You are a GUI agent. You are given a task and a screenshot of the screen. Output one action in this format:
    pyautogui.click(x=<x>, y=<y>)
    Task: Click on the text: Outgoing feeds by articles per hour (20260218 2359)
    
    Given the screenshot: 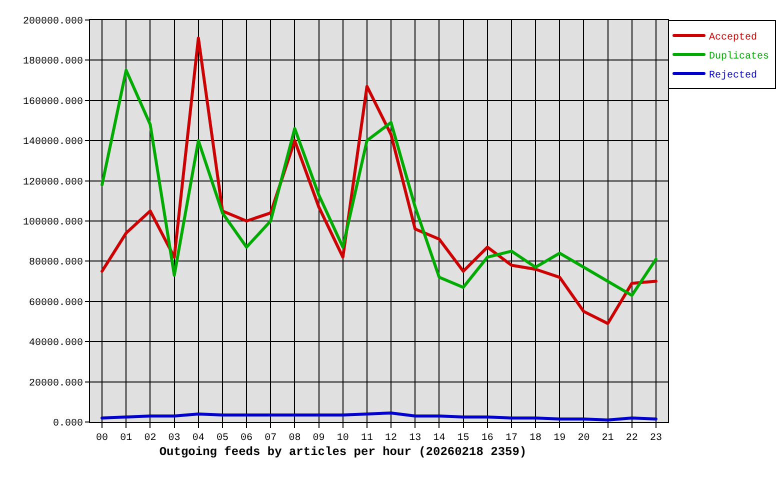 What is the action you would take?
    pyautogui.click(x=343, y=452)
    